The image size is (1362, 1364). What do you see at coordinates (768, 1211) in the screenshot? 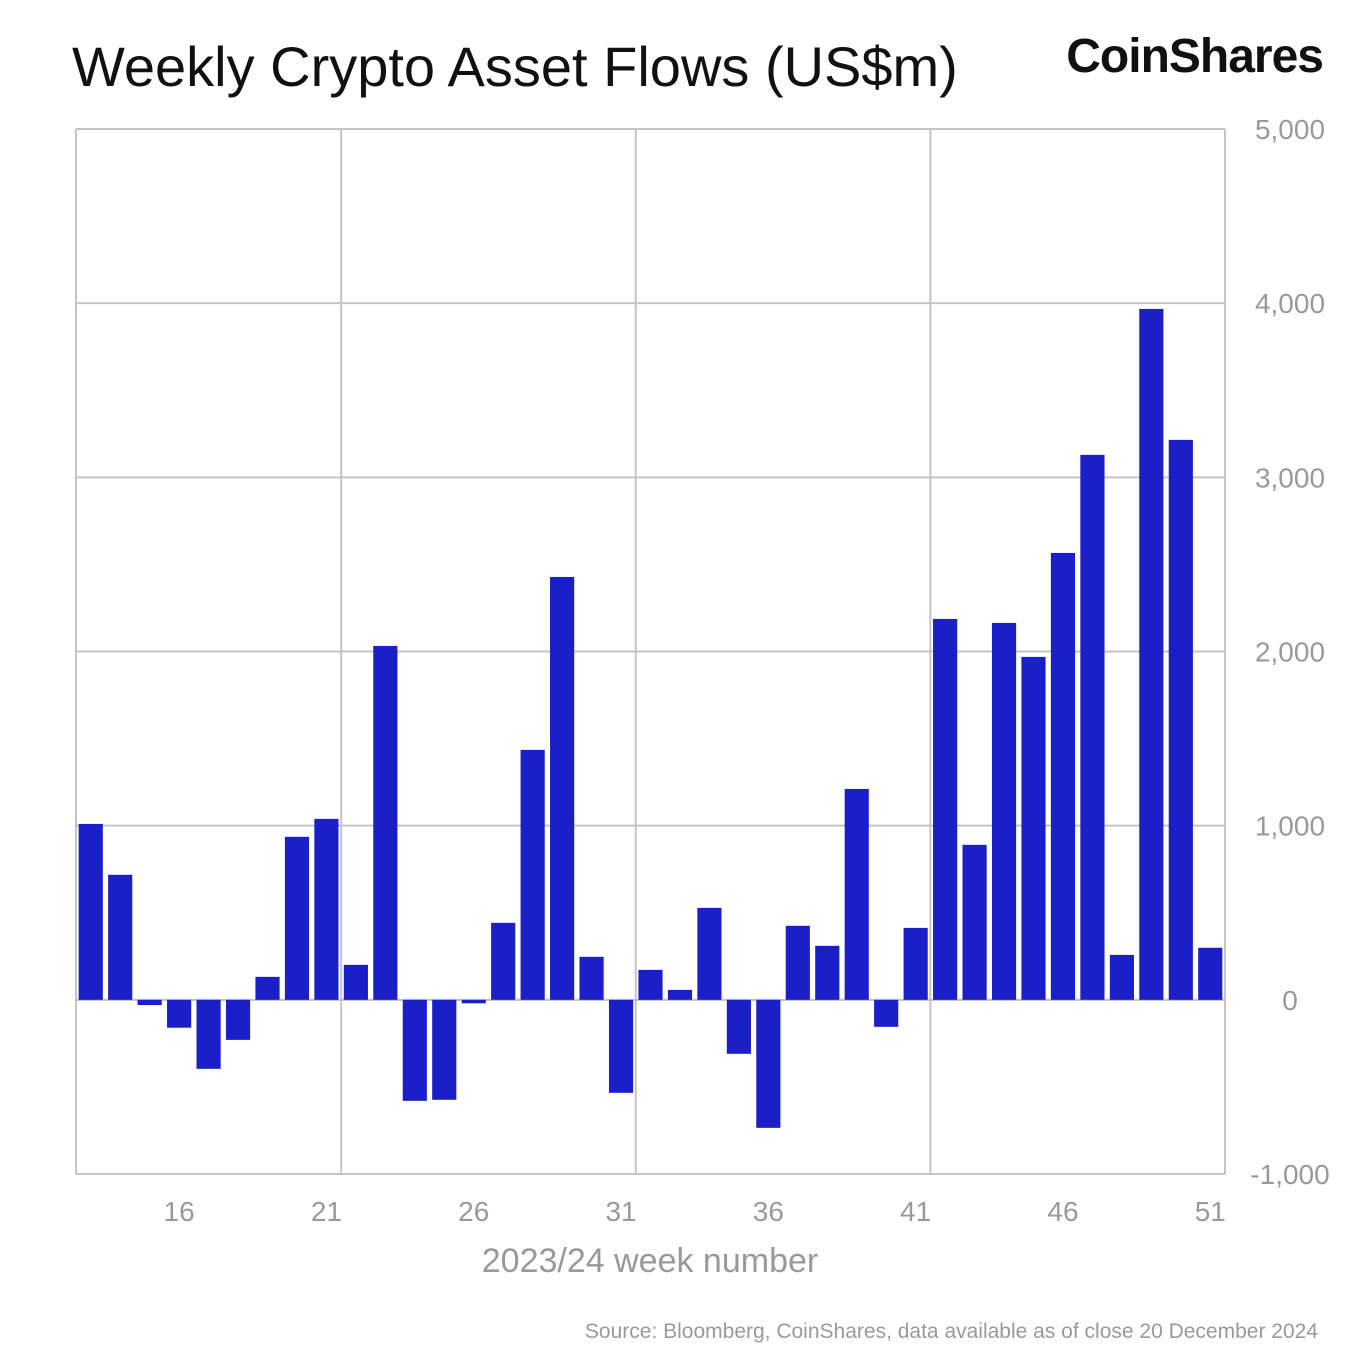
I see `x-tick-label: 36` at bounding box center [768, 1211].